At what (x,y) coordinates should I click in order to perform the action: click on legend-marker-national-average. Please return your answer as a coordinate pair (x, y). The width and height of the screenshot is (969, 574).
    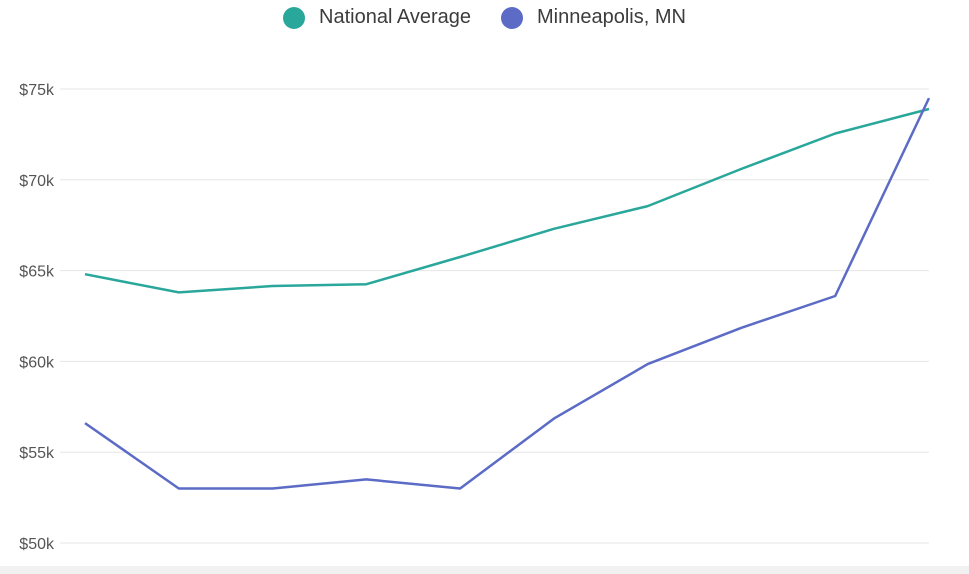
    Looking at the image, I should click on (294, 17).